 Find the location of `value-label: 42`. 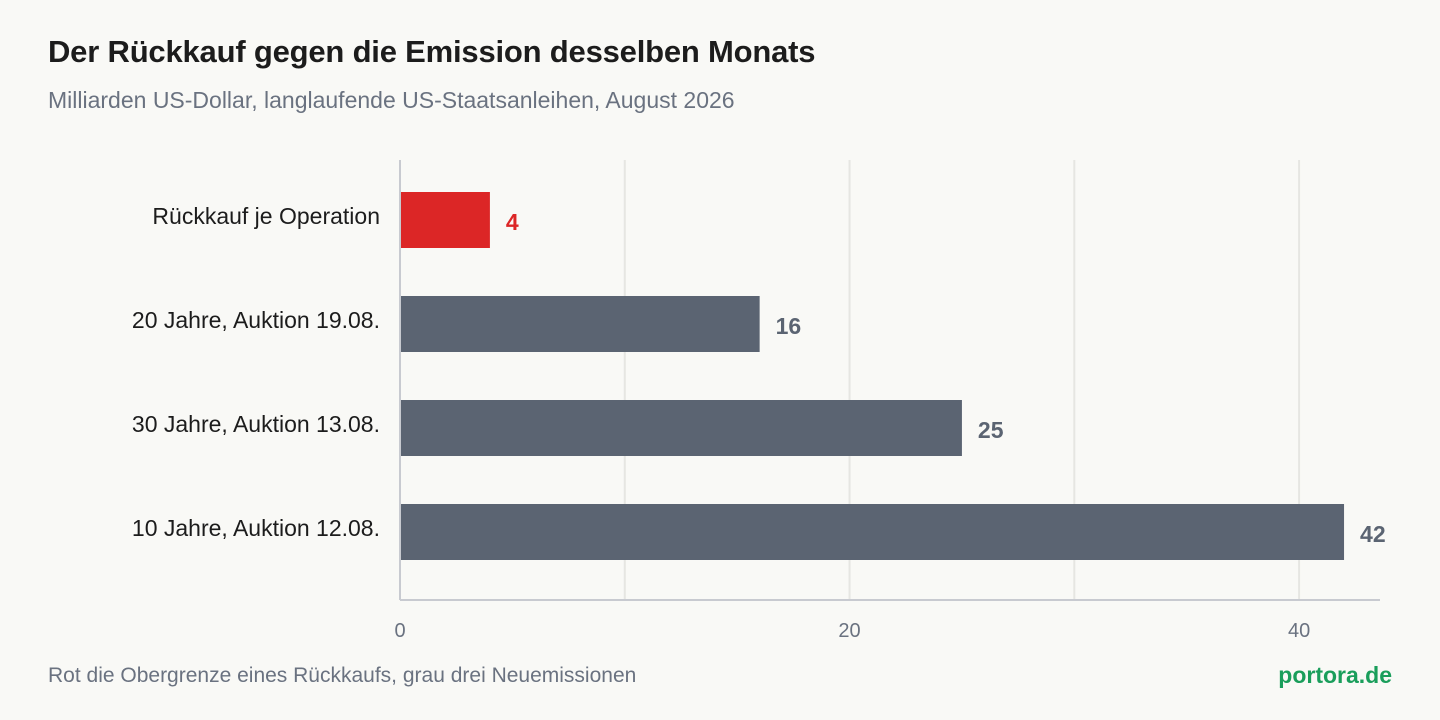

value-label: 42 is located at coordinates (1373, 534).